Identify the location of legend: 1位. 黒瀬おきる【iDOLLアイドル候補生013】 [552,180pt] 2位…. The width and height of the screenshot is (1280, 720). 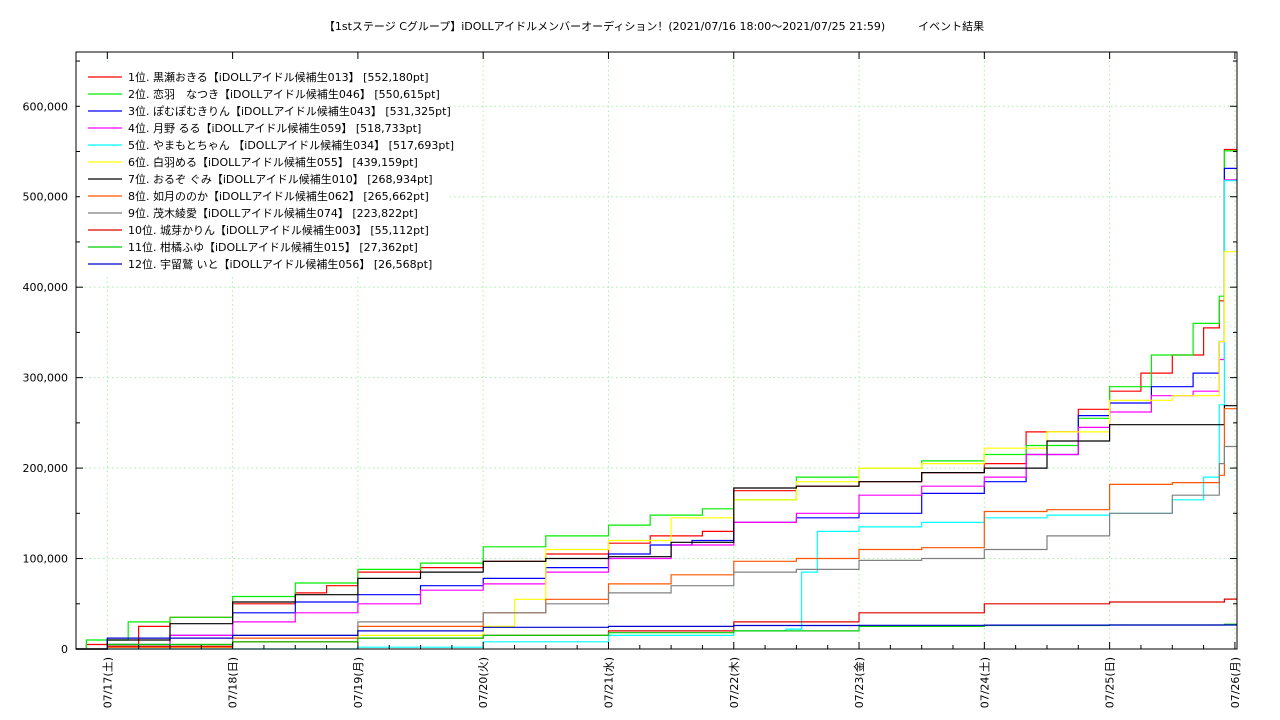
(267, 168).